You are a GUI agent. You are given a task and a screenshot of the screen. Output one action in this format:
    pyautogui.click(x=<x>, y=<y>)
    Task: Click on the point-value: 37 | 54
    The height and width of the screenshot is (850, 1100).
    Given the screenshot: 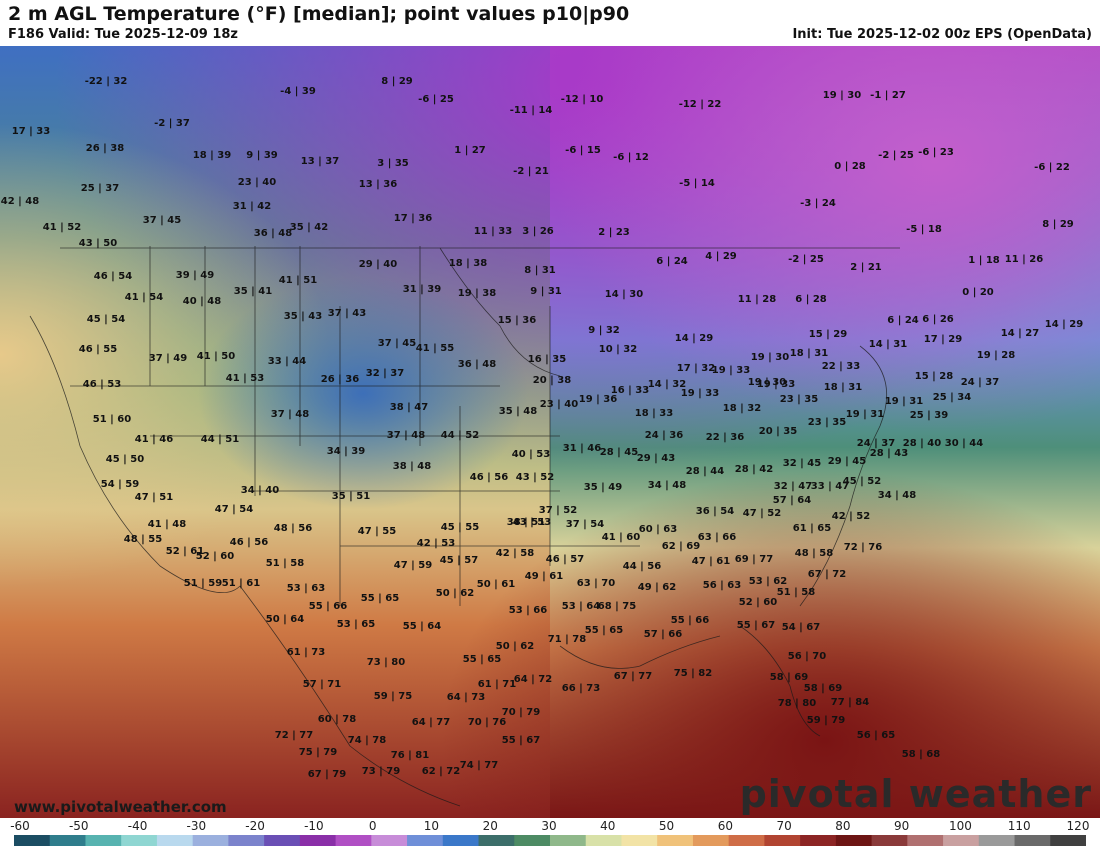 What is the action you would take?
    pyautogui.click(x=585, y=524)
    